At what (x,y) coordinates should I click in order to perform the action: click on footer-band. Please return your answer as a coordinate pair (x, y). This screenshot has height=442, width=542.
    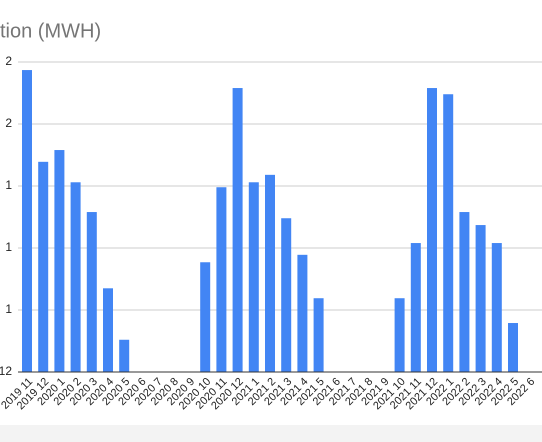
    Looking at the image, I should click on (271, 433).